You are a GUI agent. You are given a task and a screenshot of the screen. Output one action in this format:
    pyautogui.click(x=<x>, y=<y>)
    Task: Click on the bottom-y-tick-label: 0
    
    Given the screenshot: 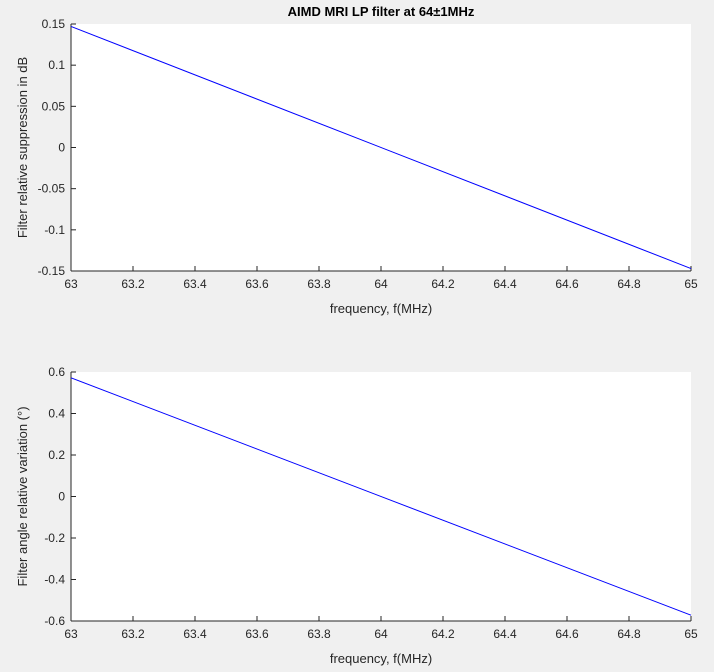 What is the action you would take?
    pyautogui.click(x=61, y=497)
    